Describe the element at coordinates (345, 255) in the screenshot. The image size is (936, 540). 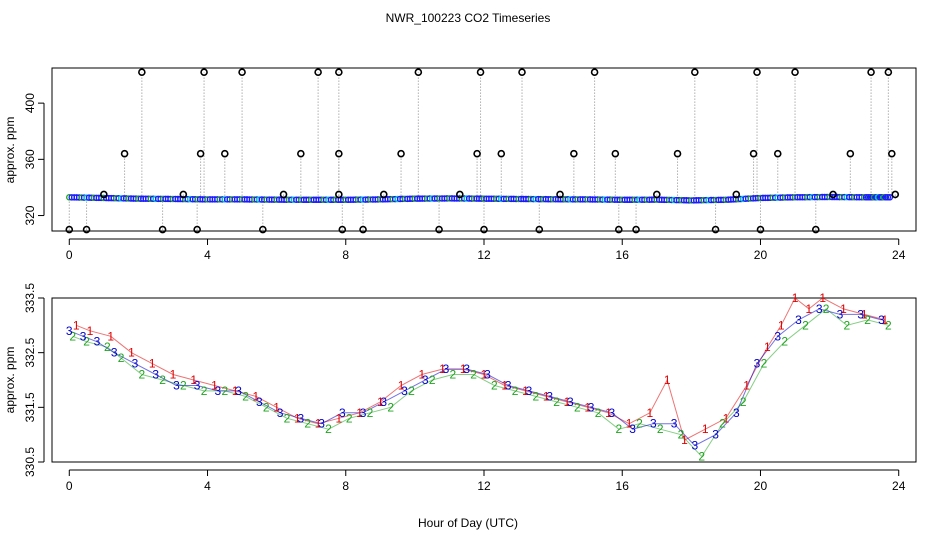
I see `top-x-tick-label: 8` at that location.